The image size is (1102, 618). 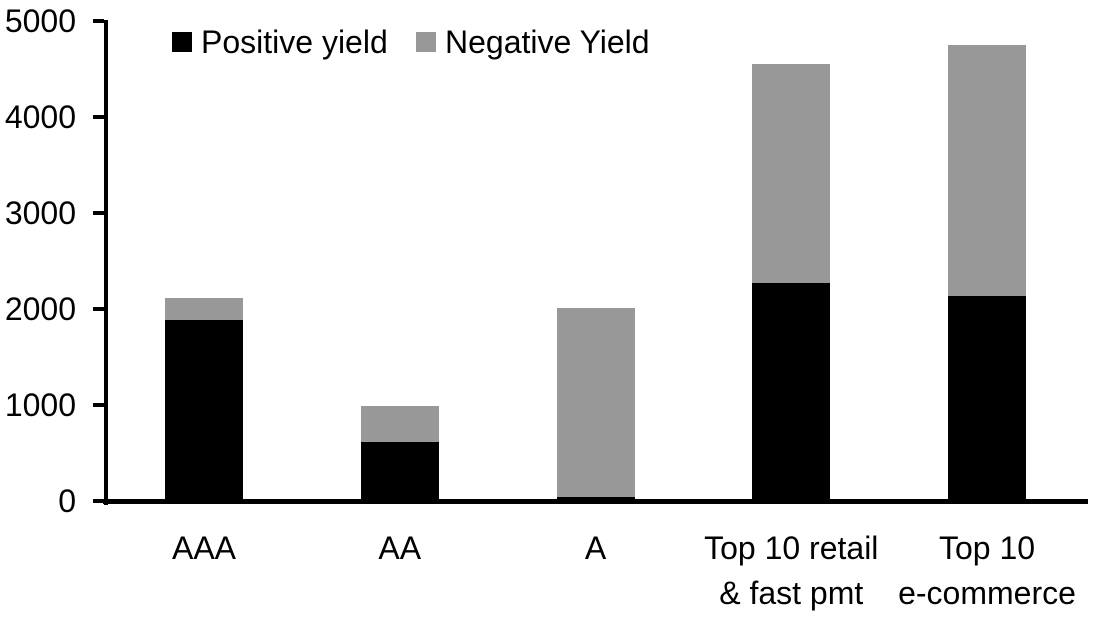 I want to click on x-axis-label-line: & fast pmt, so click(x=791, y=593).